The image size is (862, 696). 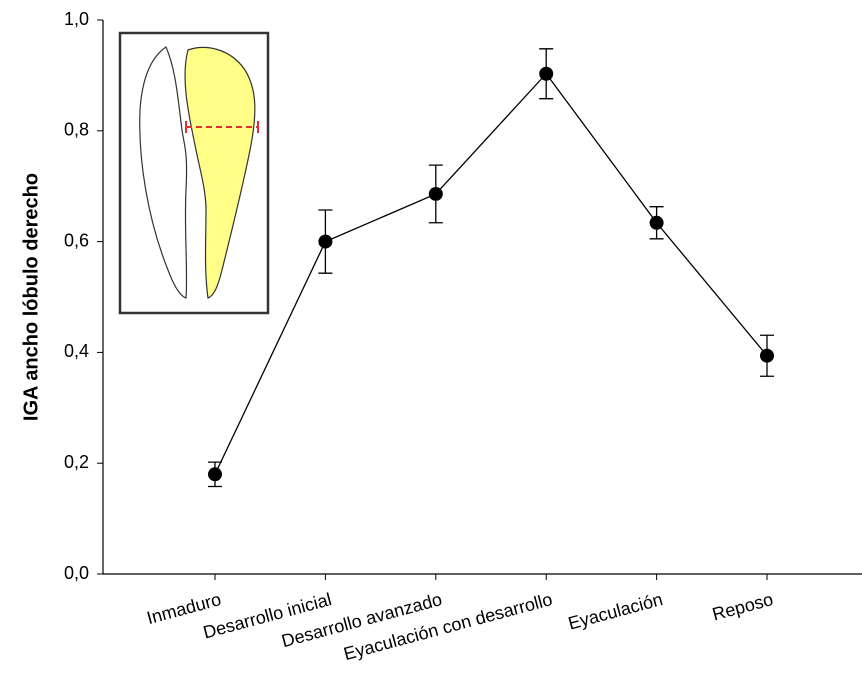 What do you see at coordinates (742, 606) in the screenshot?
I see `x-tick-label: Reposo` at bounding box center [742, 606].